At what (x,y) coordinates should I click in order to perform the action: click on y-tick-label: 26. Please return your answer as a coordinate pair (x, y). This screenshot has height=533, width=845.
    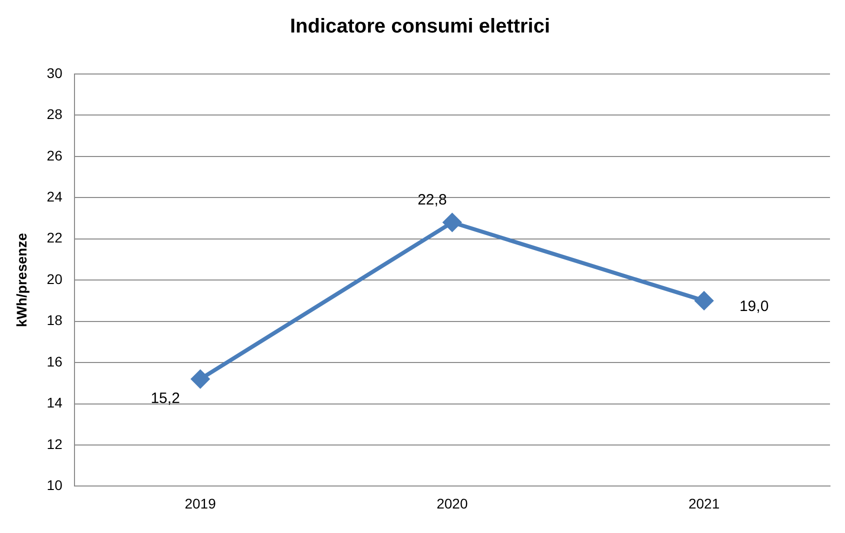
    Looking at the image, I should click on (54, 155).